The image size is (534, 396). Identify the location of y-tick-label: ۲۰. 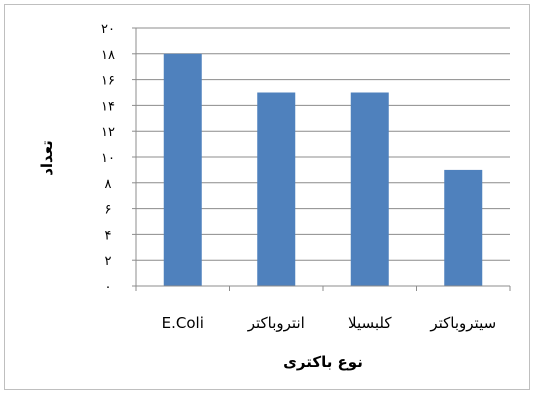
(108, 29).